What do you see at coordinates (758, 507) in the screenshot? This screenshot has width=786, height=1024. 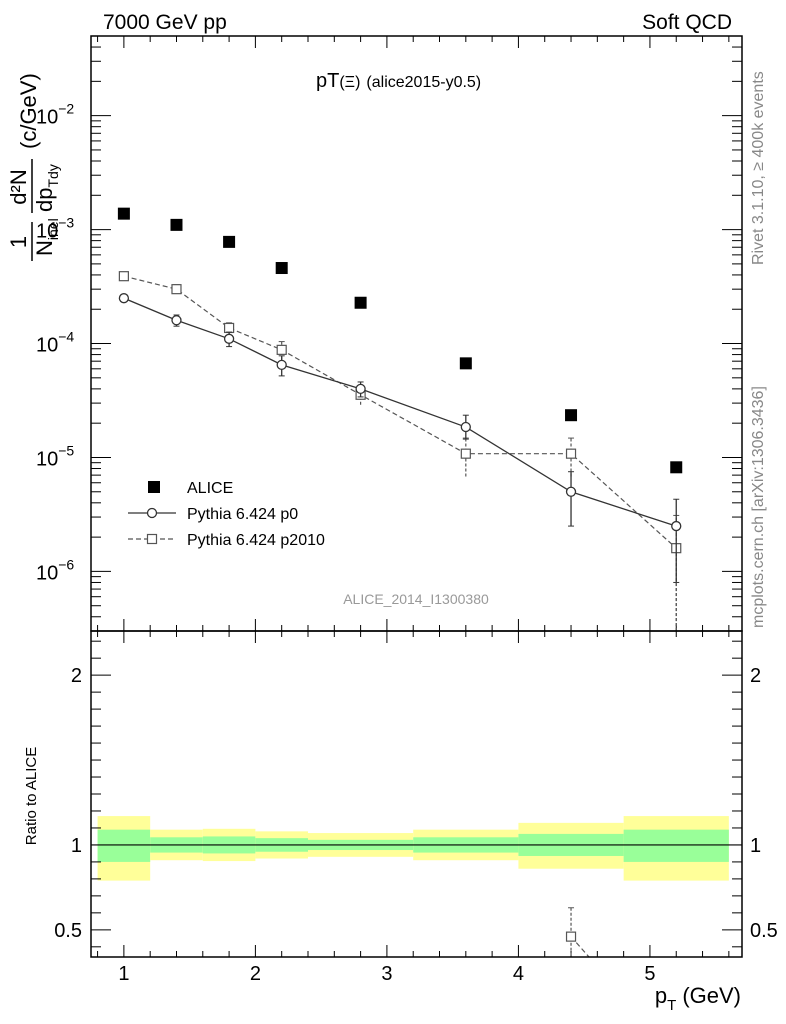 I see `mcplots-label: mcplots.cern.ch [arXiv:1306.3436]` at bounding box center [758, 507].